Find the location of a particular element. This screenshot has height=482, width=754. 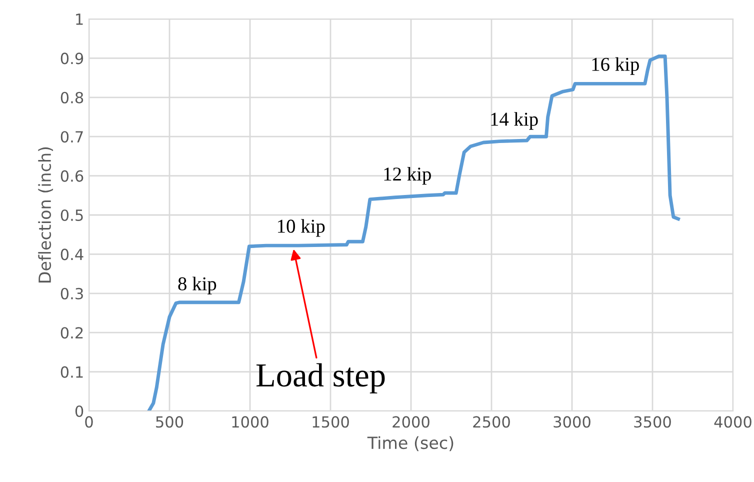

y-tick-label: 0.1 is located at coordinates (71, 372).